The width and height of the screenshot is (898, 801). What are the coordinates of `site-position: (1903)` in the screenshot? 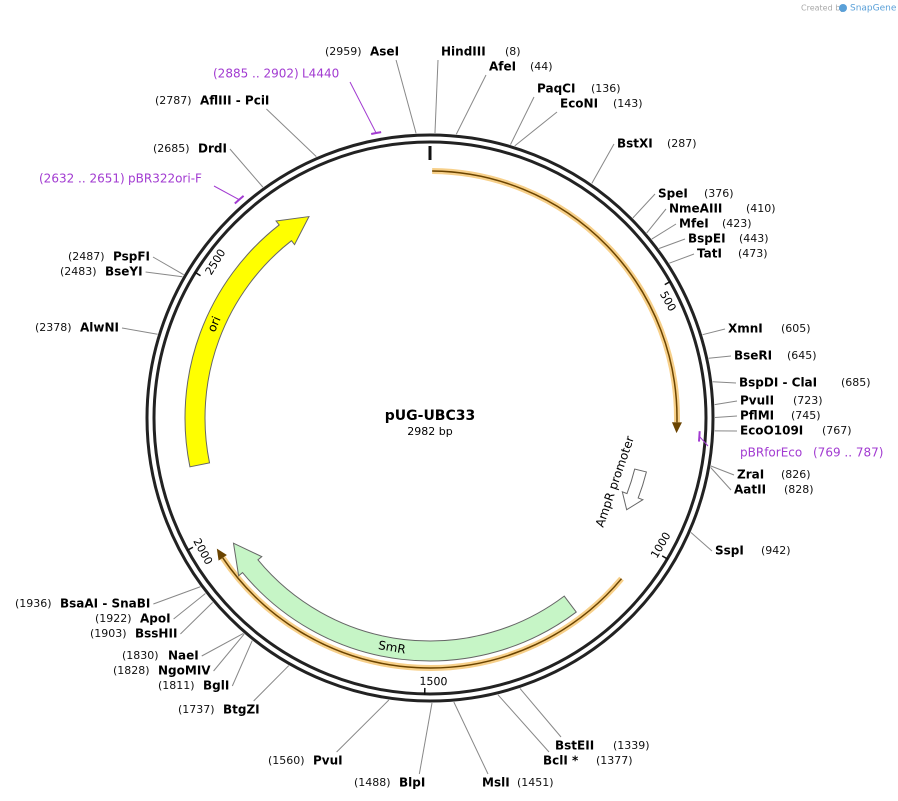 It's located at (108, 633).